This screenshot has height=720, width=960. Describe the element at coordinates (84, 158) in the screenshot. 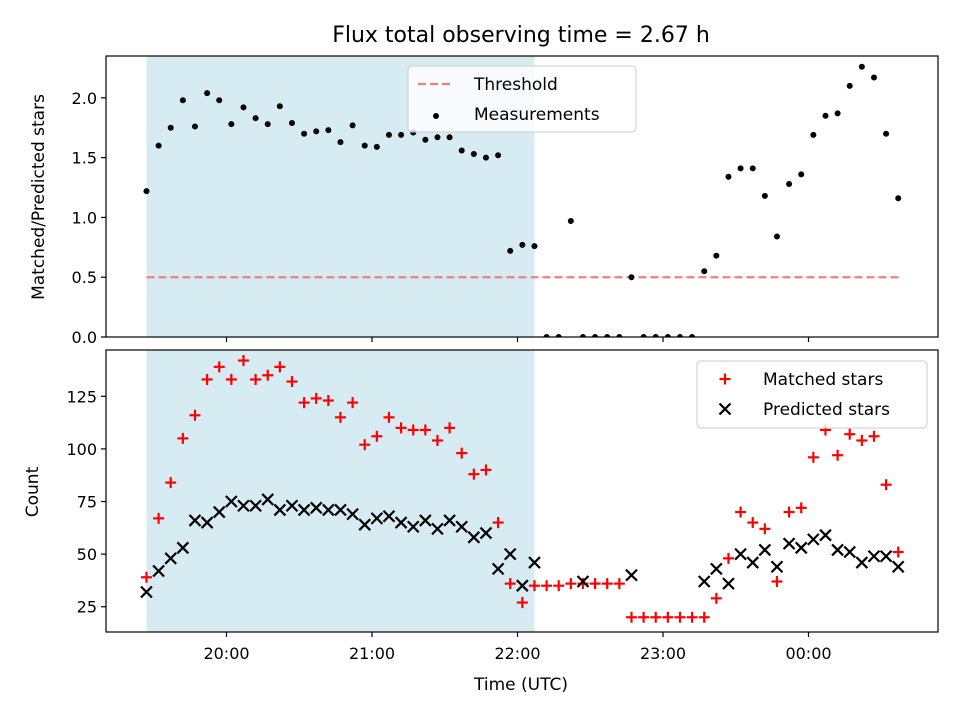

I see `y-tick-label: 1.5` at that location.